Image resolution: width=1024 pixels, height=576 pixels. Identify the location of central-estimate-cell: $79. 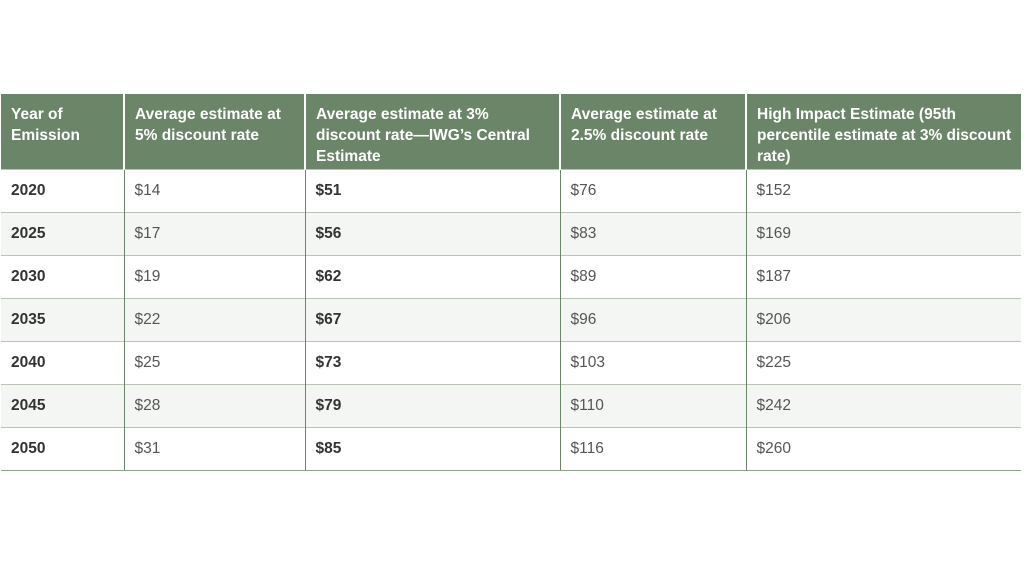
(432, 405).